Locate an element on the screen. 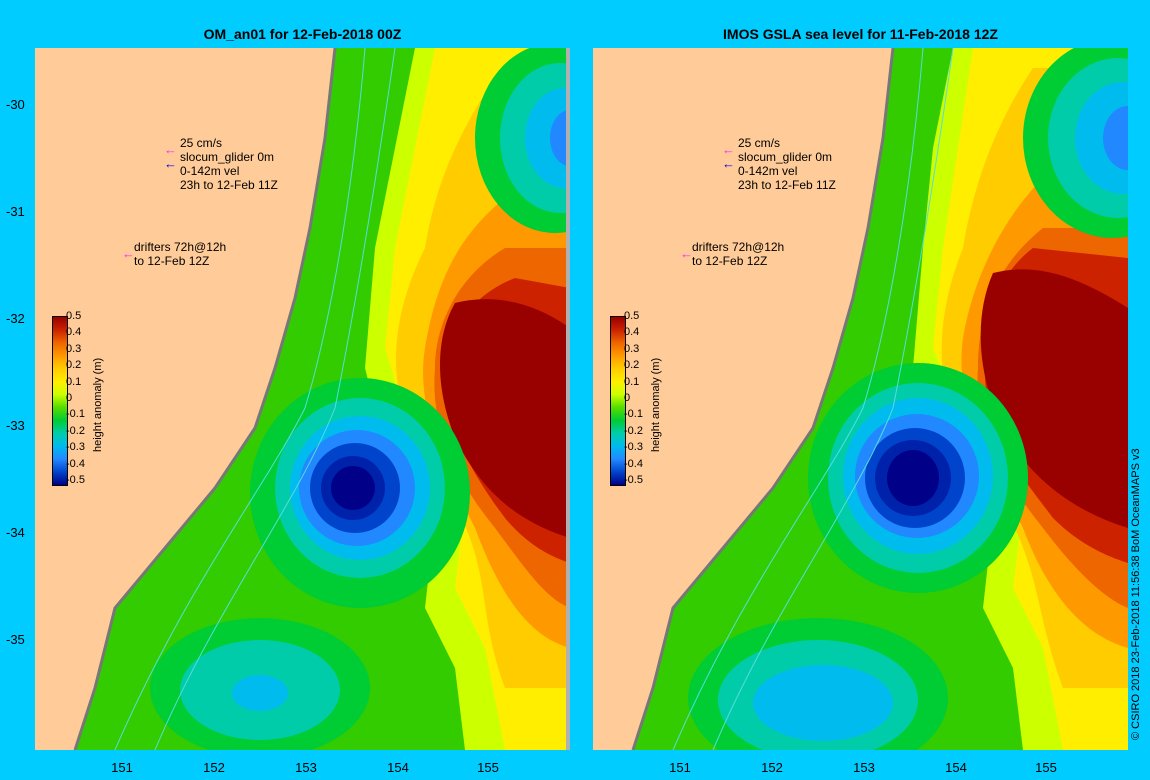 This screenshot has width=1150, height=780. ytick: -33 is located at coordinates (15, 425).